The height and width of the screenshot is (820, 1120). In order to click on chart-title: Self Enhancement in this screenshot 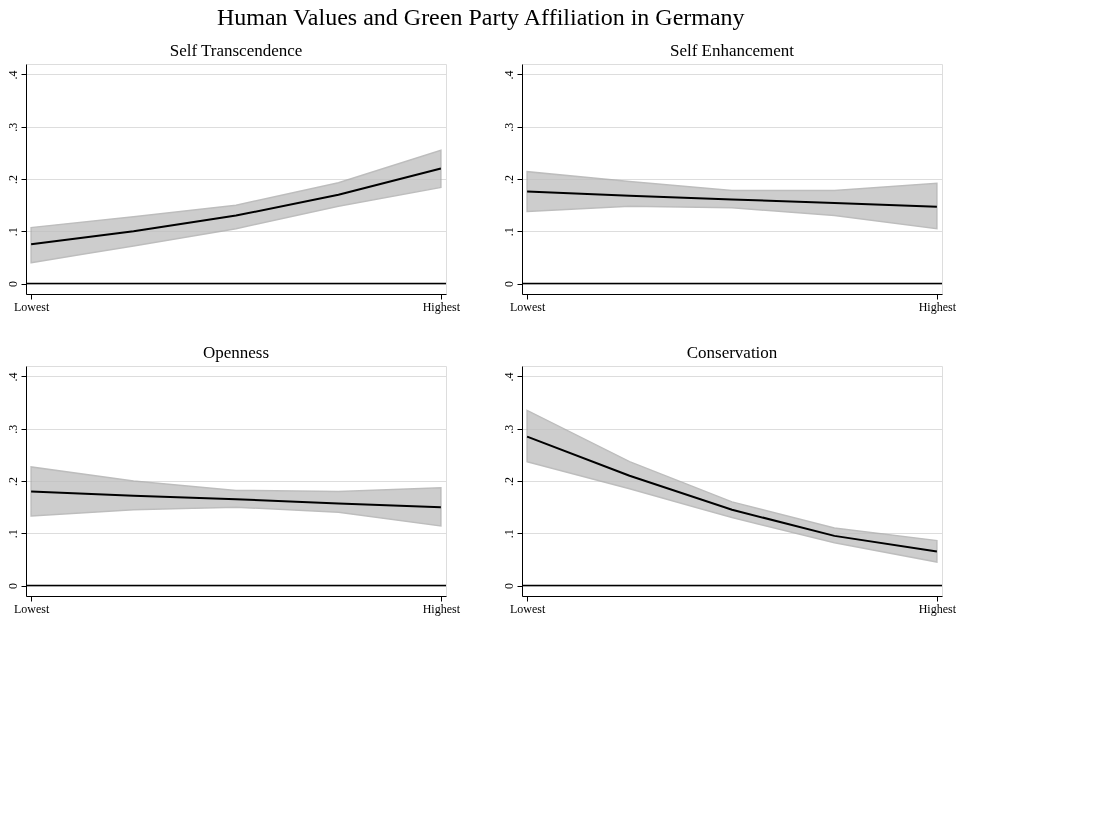, I will do `click(732, 50)`.